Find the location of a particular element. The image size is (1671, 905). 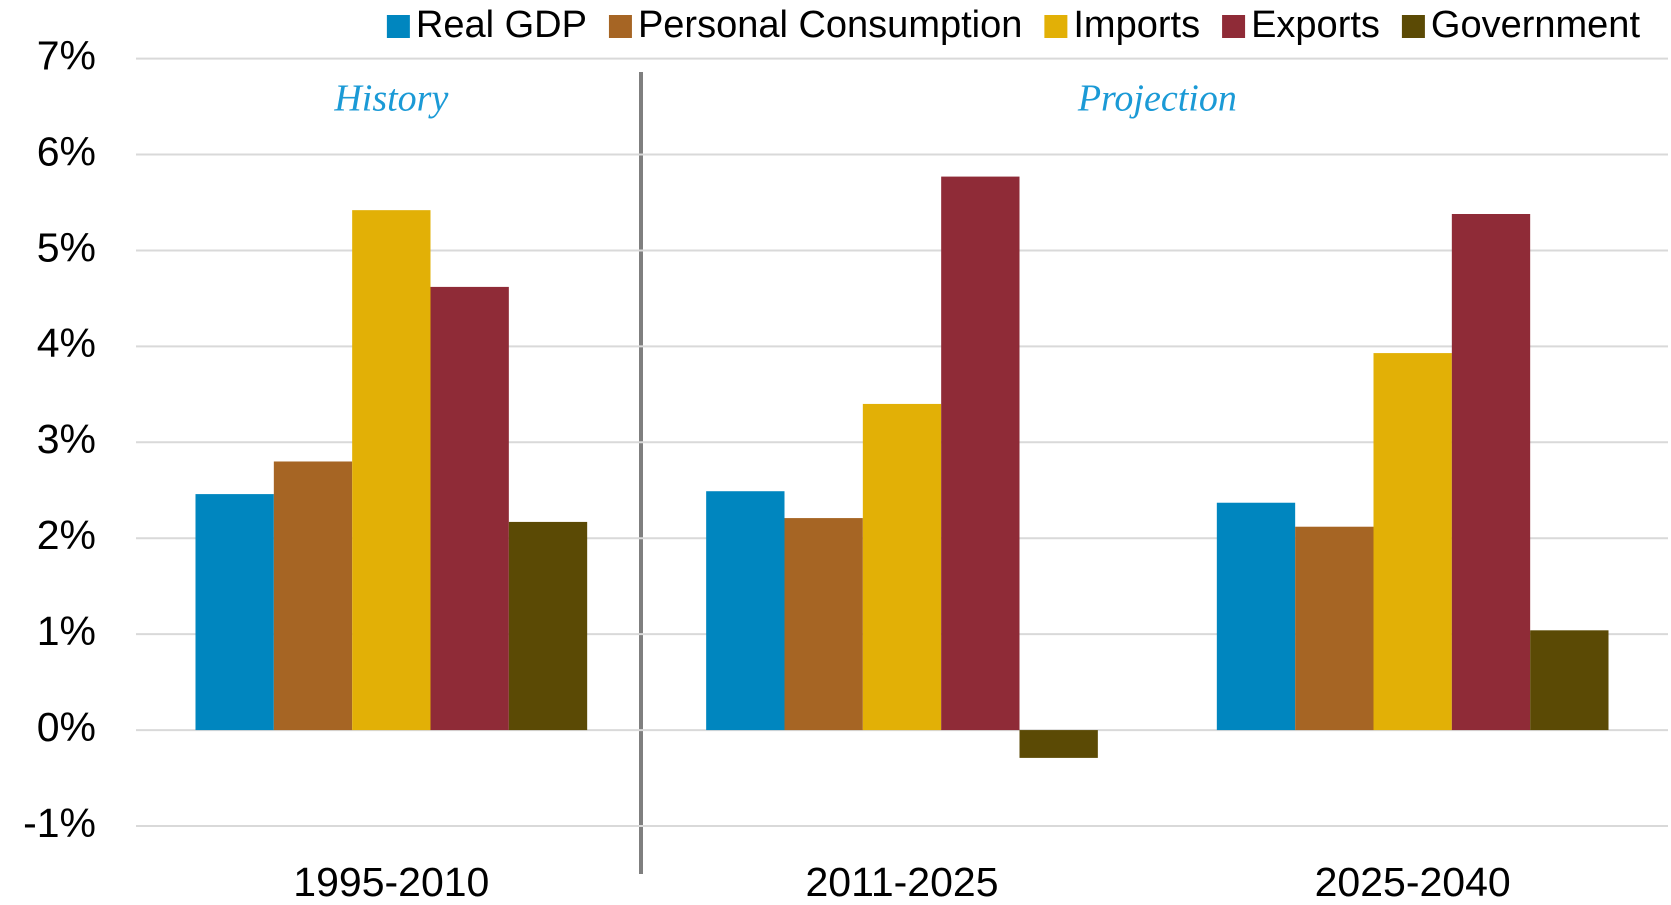

legend-label: Real GDP is located at coordinates (501, 25).